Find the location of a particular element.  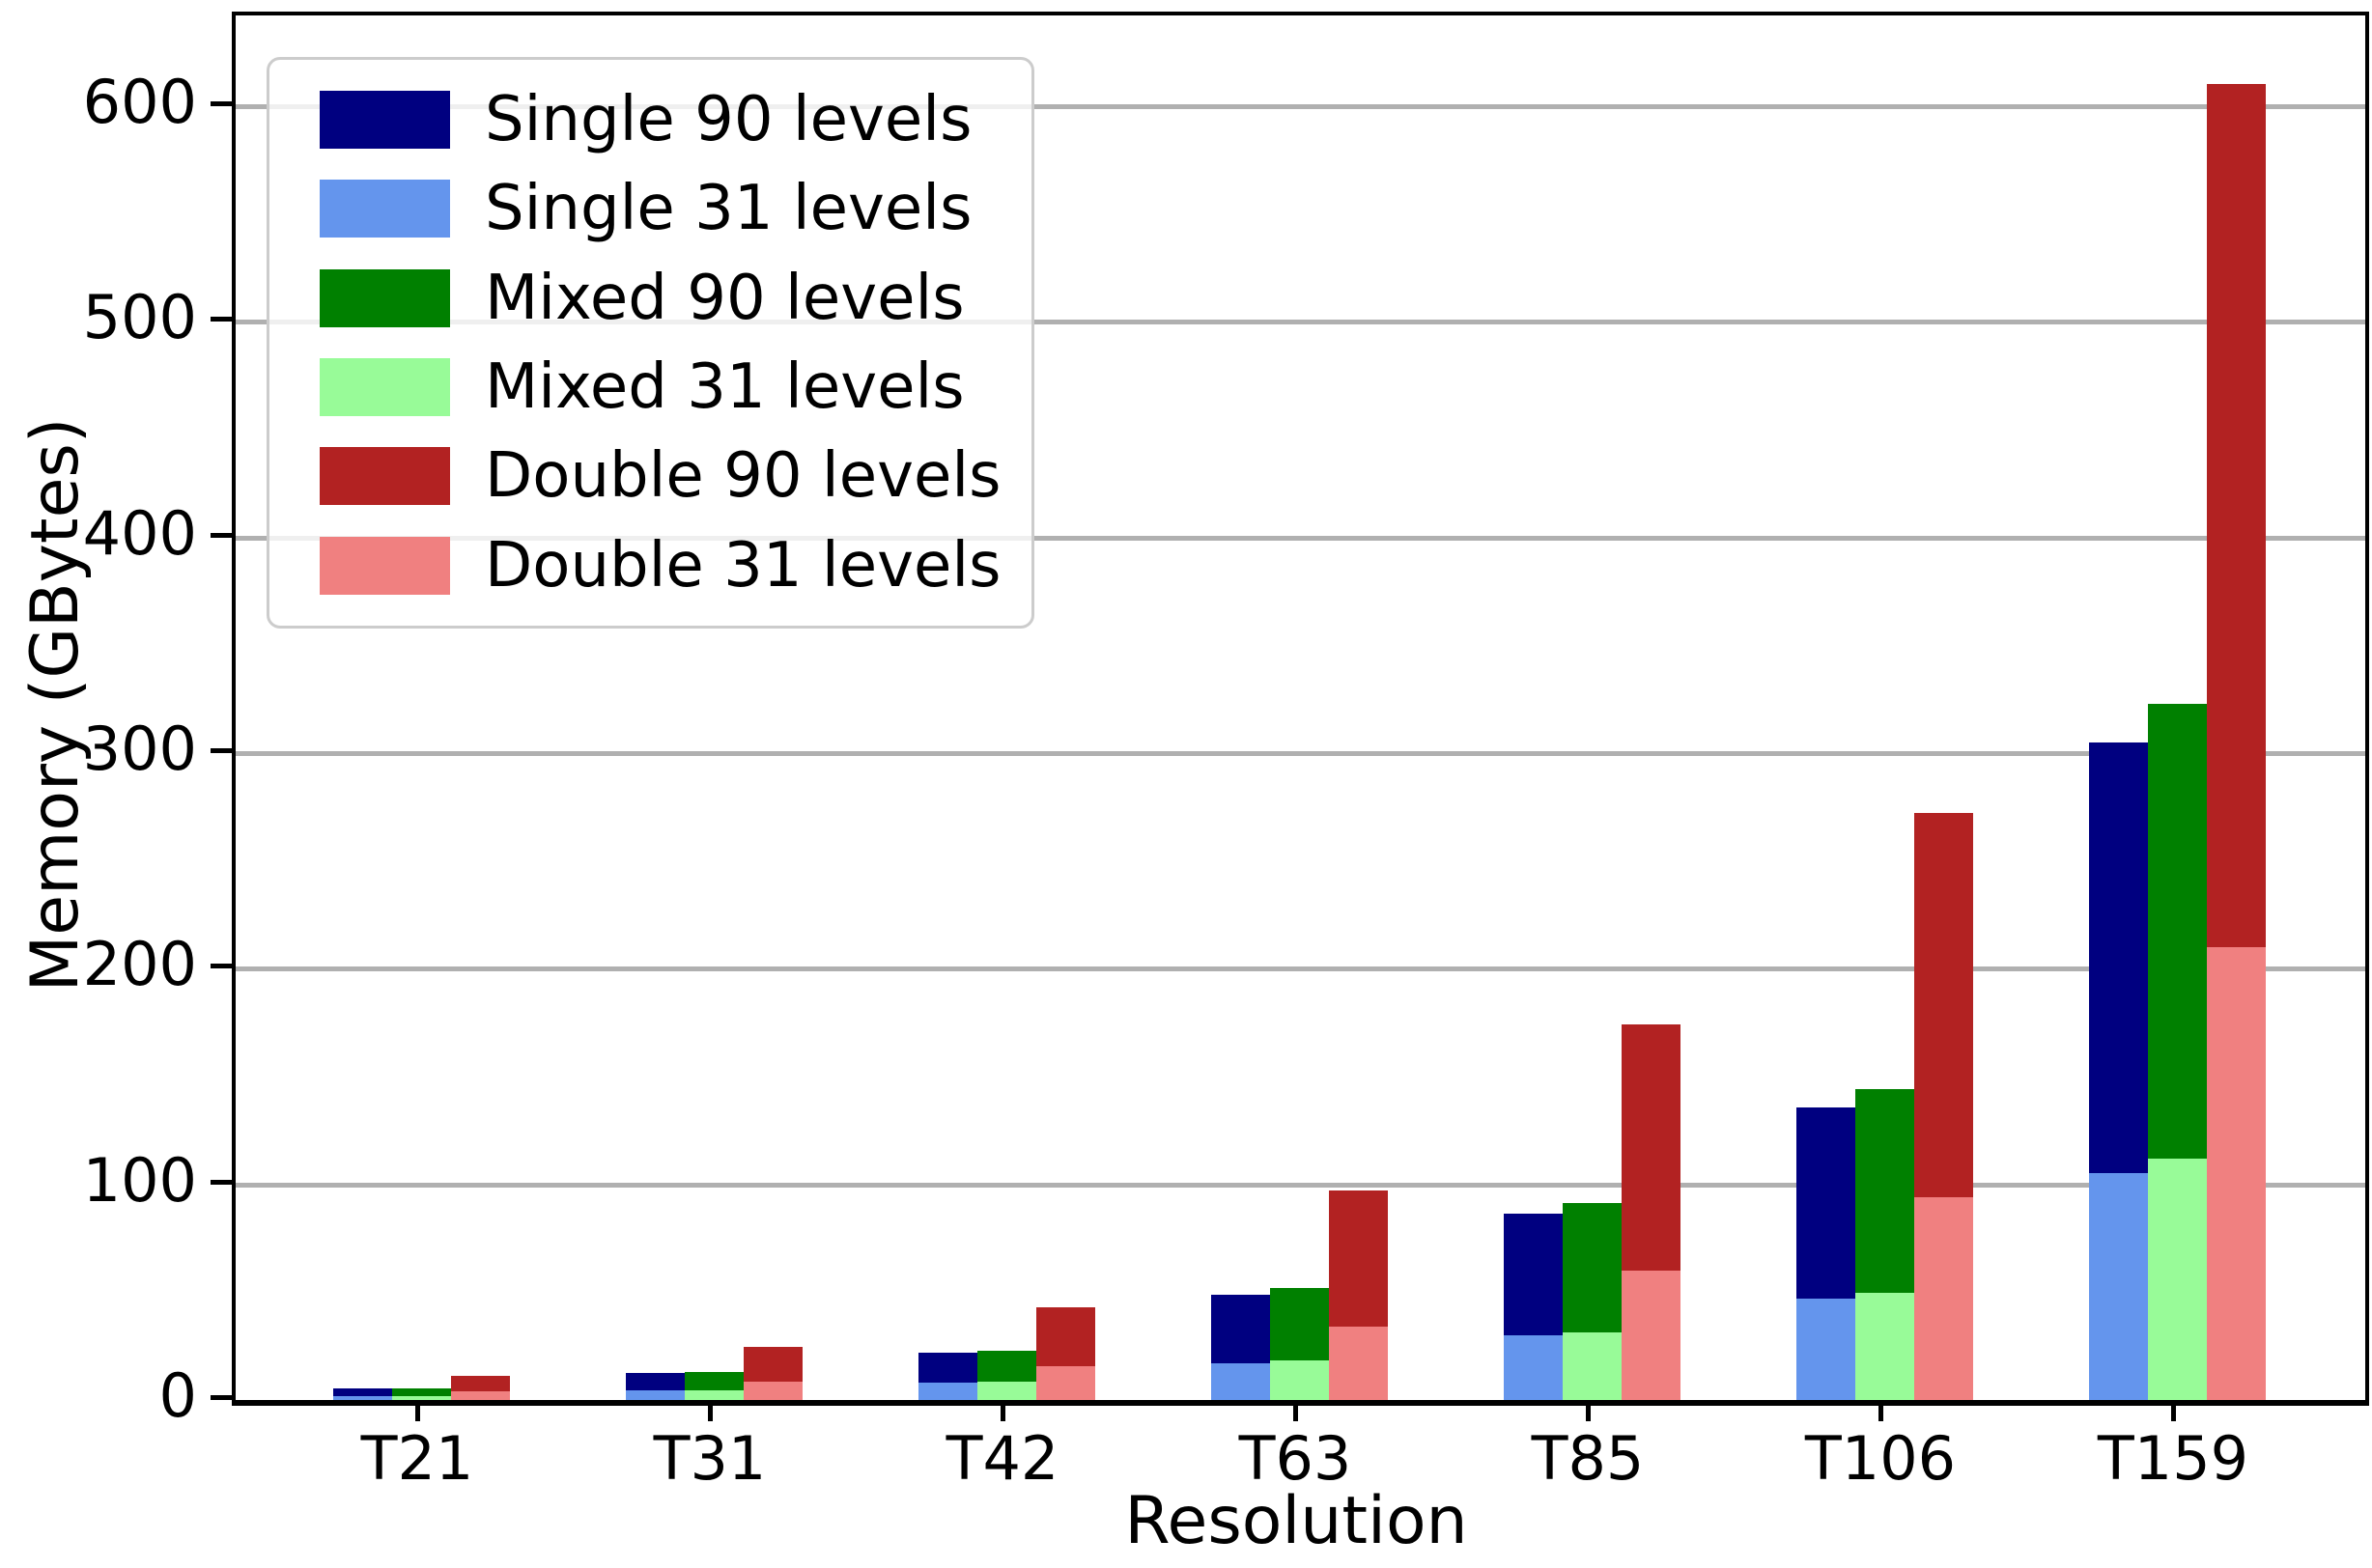

bar-t63-single-31-levels is located at coordinates (1240, 1382).